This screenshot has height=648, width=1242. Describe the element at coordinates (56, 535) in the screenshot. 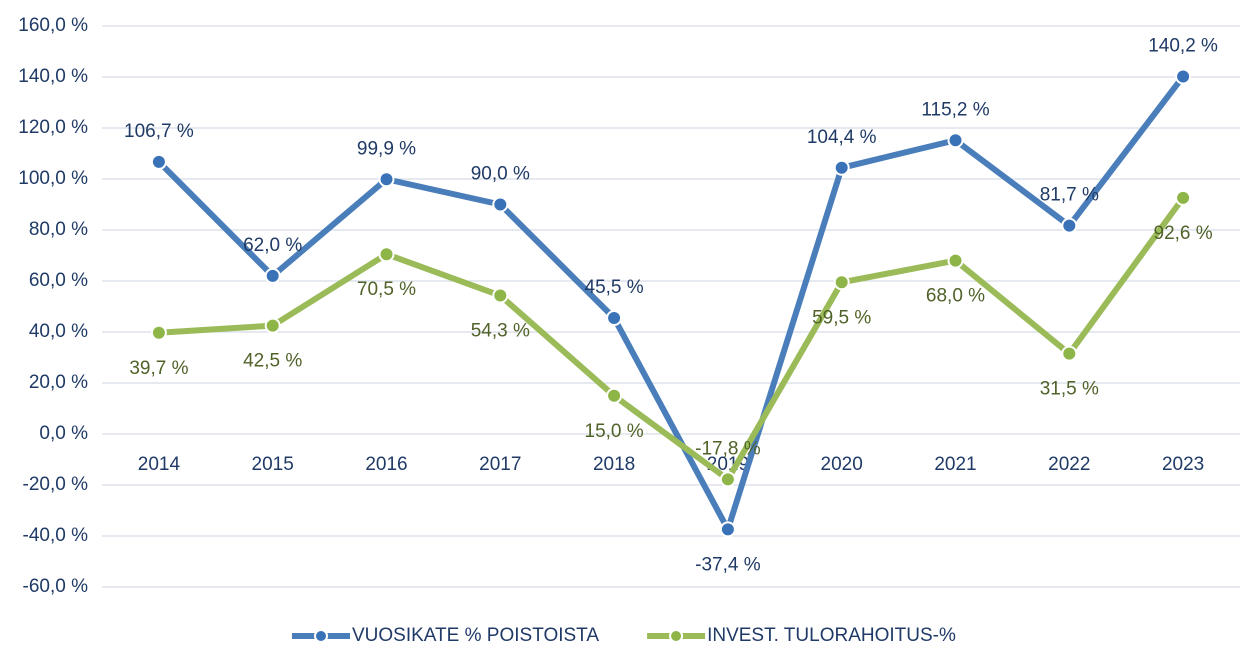

I see `y-tick-label: -40,0 %` at that location.